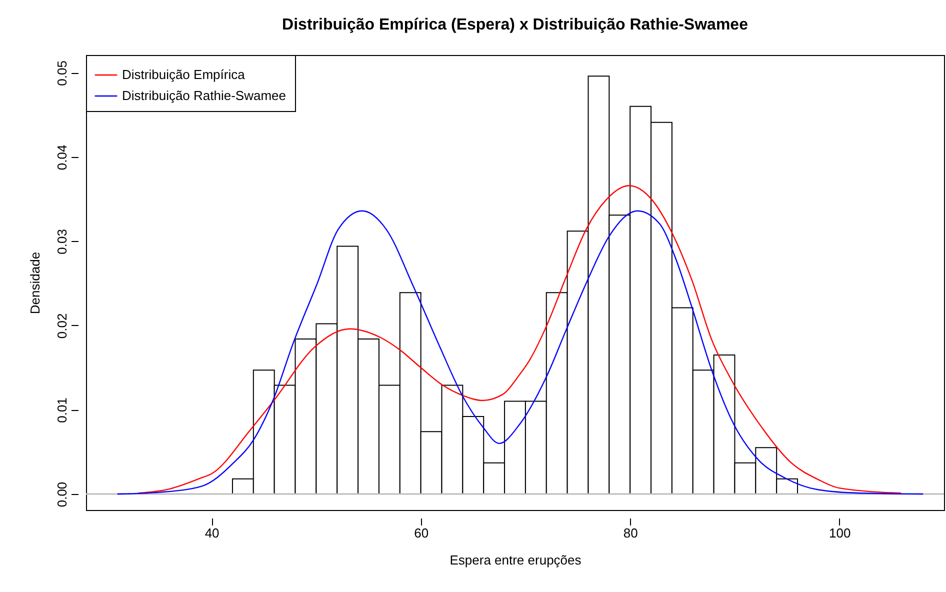  I want to click on y-tick-label: 0.04, so click(62, 157).